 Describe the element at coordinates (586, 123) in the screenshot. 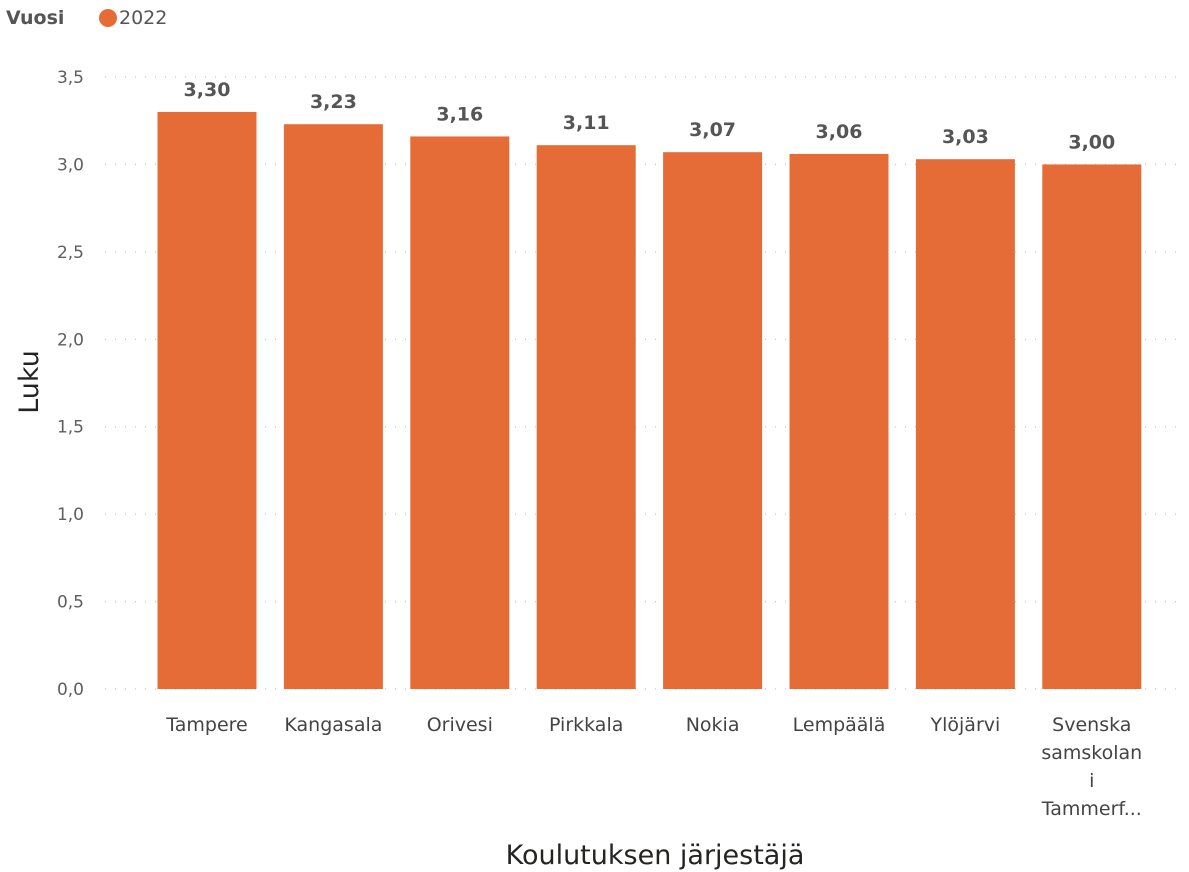

I see `data-label: 3,11` at that location.